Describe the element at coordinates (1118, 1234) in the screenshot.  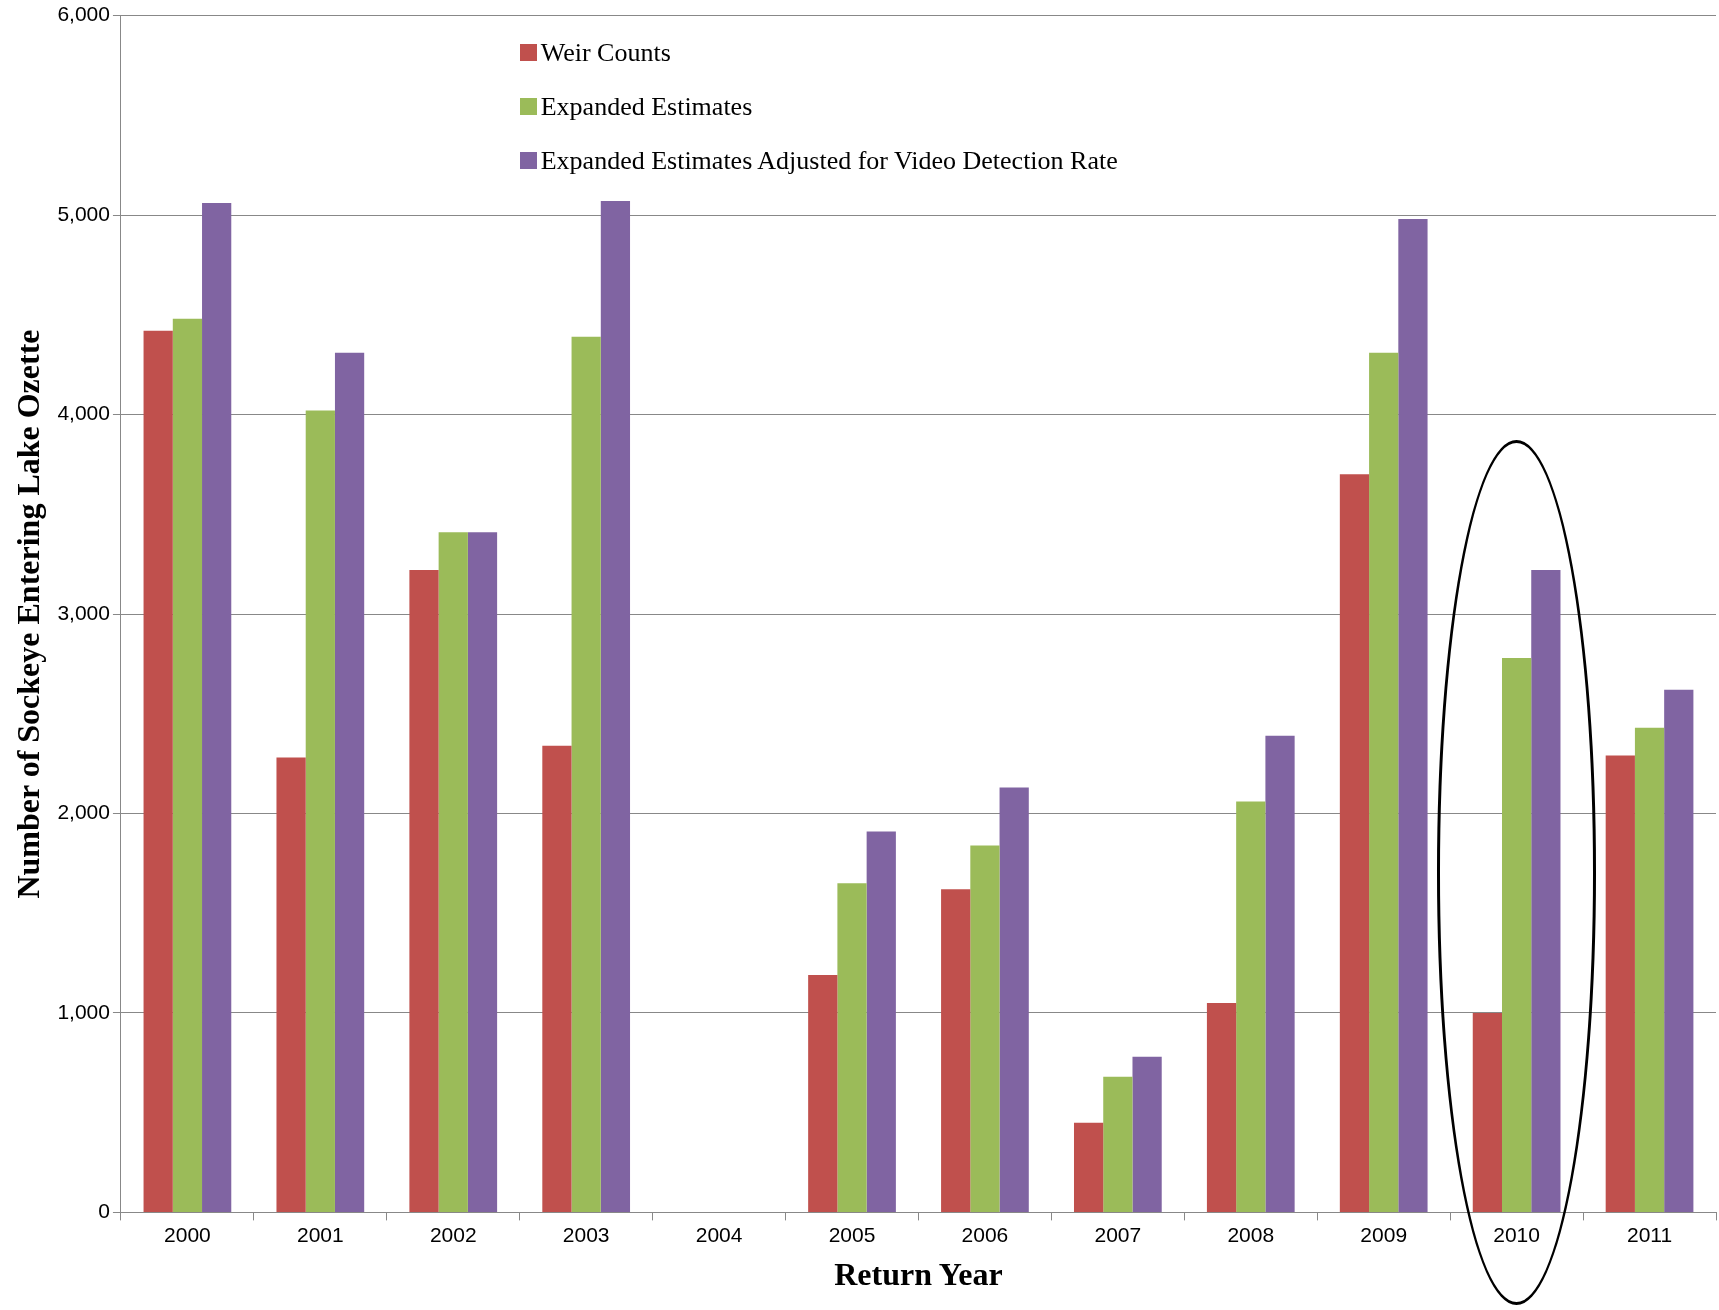
I see `x-tick-label: 2007` at that location.